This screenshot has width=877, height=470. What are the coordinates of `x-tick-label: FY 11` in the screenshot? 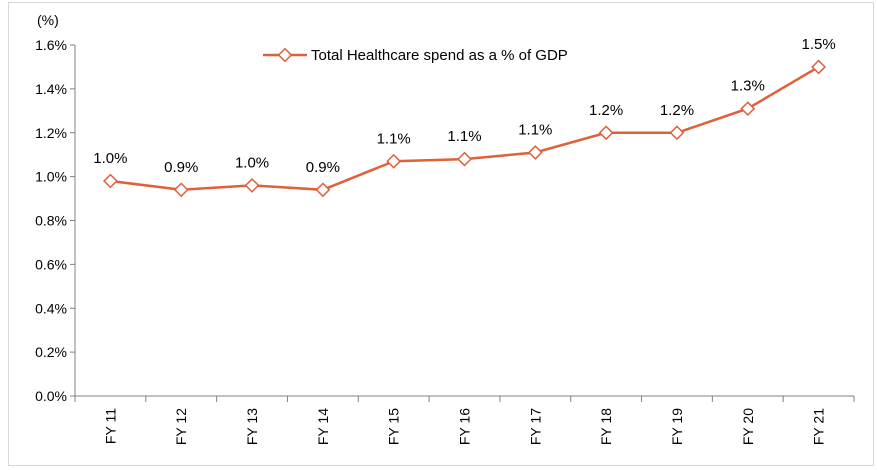 It's located at (110, 426).